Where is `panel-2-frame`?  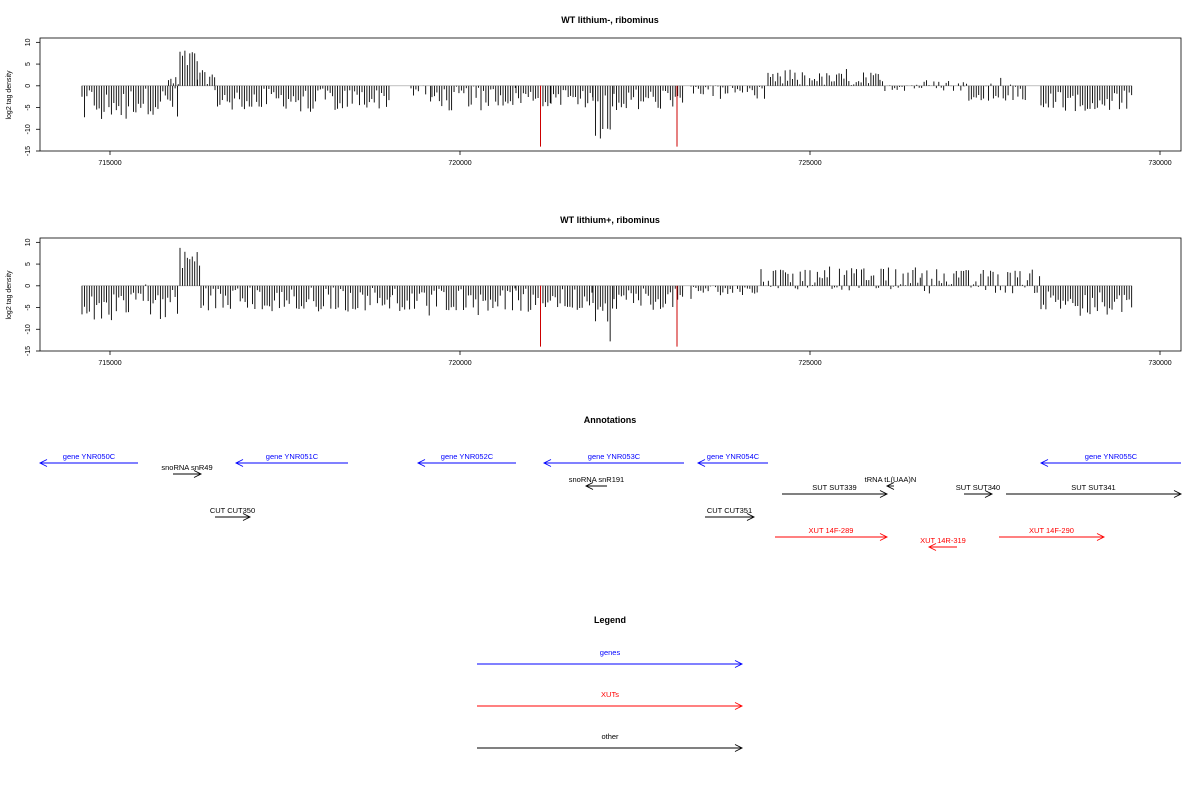 panel-2-frame is located at coordinates (610, 294).